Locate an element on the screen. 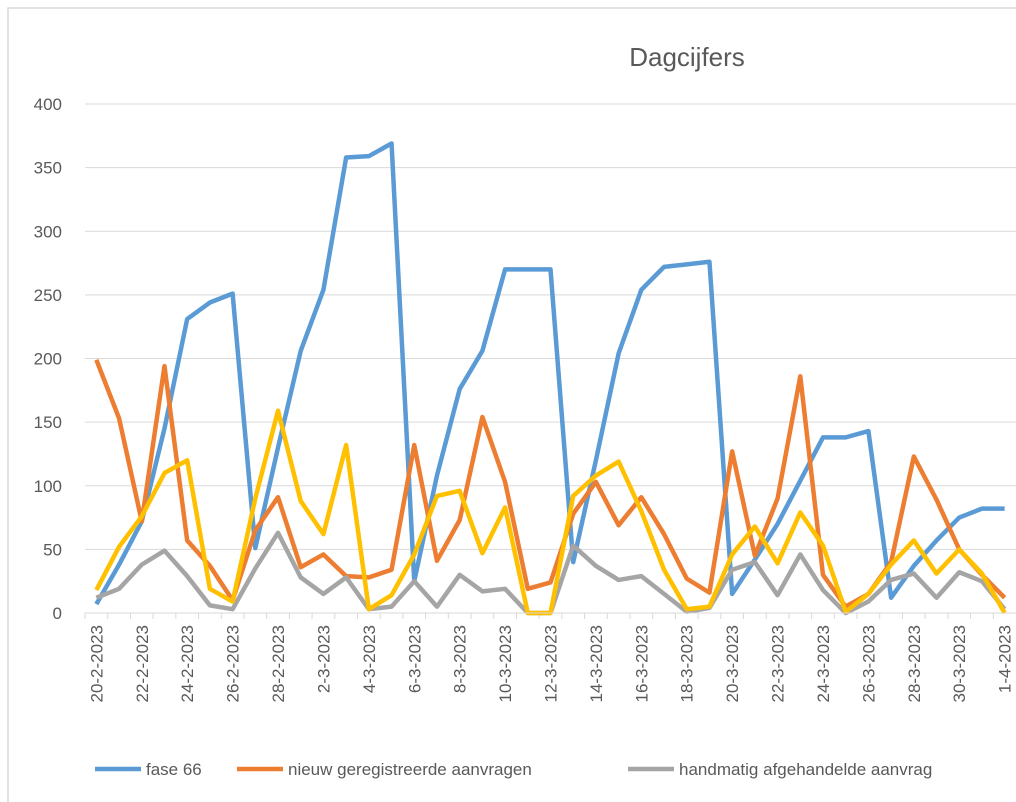  x-tick-label: 22-3-2023 is located at coordinates (778, 664).